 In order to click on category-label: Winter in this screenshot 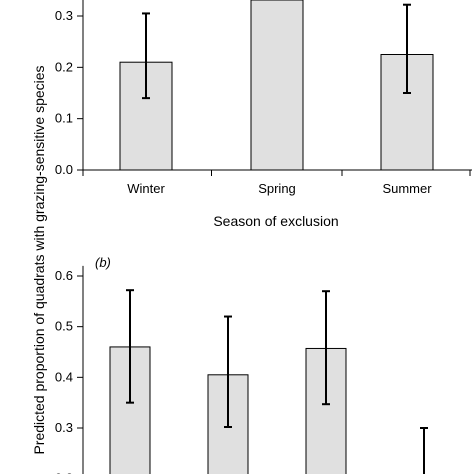, I will do `click(146, 188)`.